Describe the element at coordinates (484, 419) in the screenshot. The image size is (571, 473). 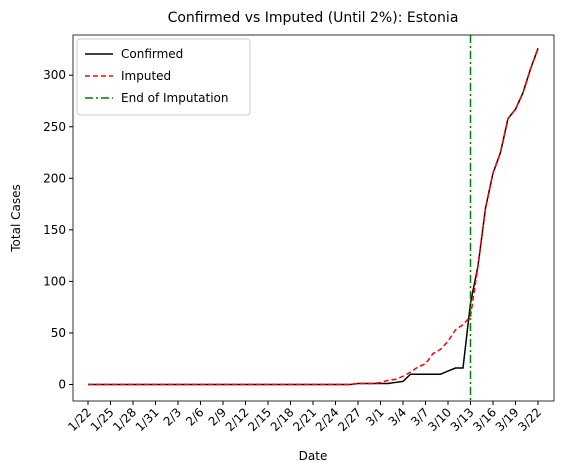
I see `x-tick-label: 3/16` at that location.